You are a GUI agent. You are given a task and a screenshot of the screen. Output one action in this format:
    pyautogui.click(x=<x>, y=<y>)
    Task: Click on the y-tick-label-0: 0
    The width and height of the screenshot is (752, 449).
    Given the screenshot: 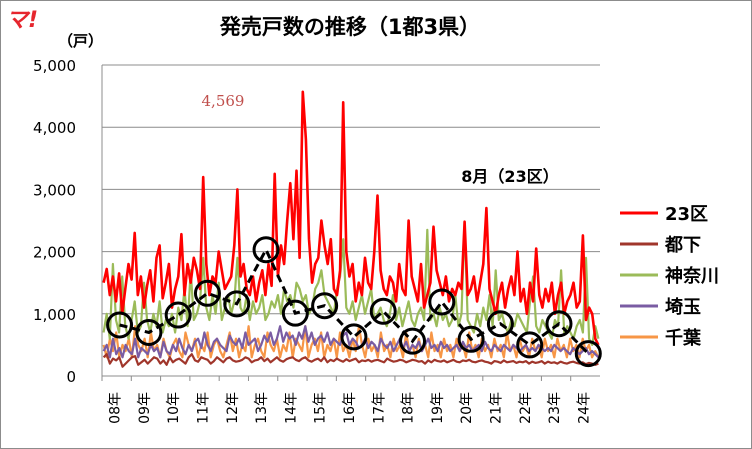 What is the action you would take?
    pyautogui.click(x=71, y=377)
    